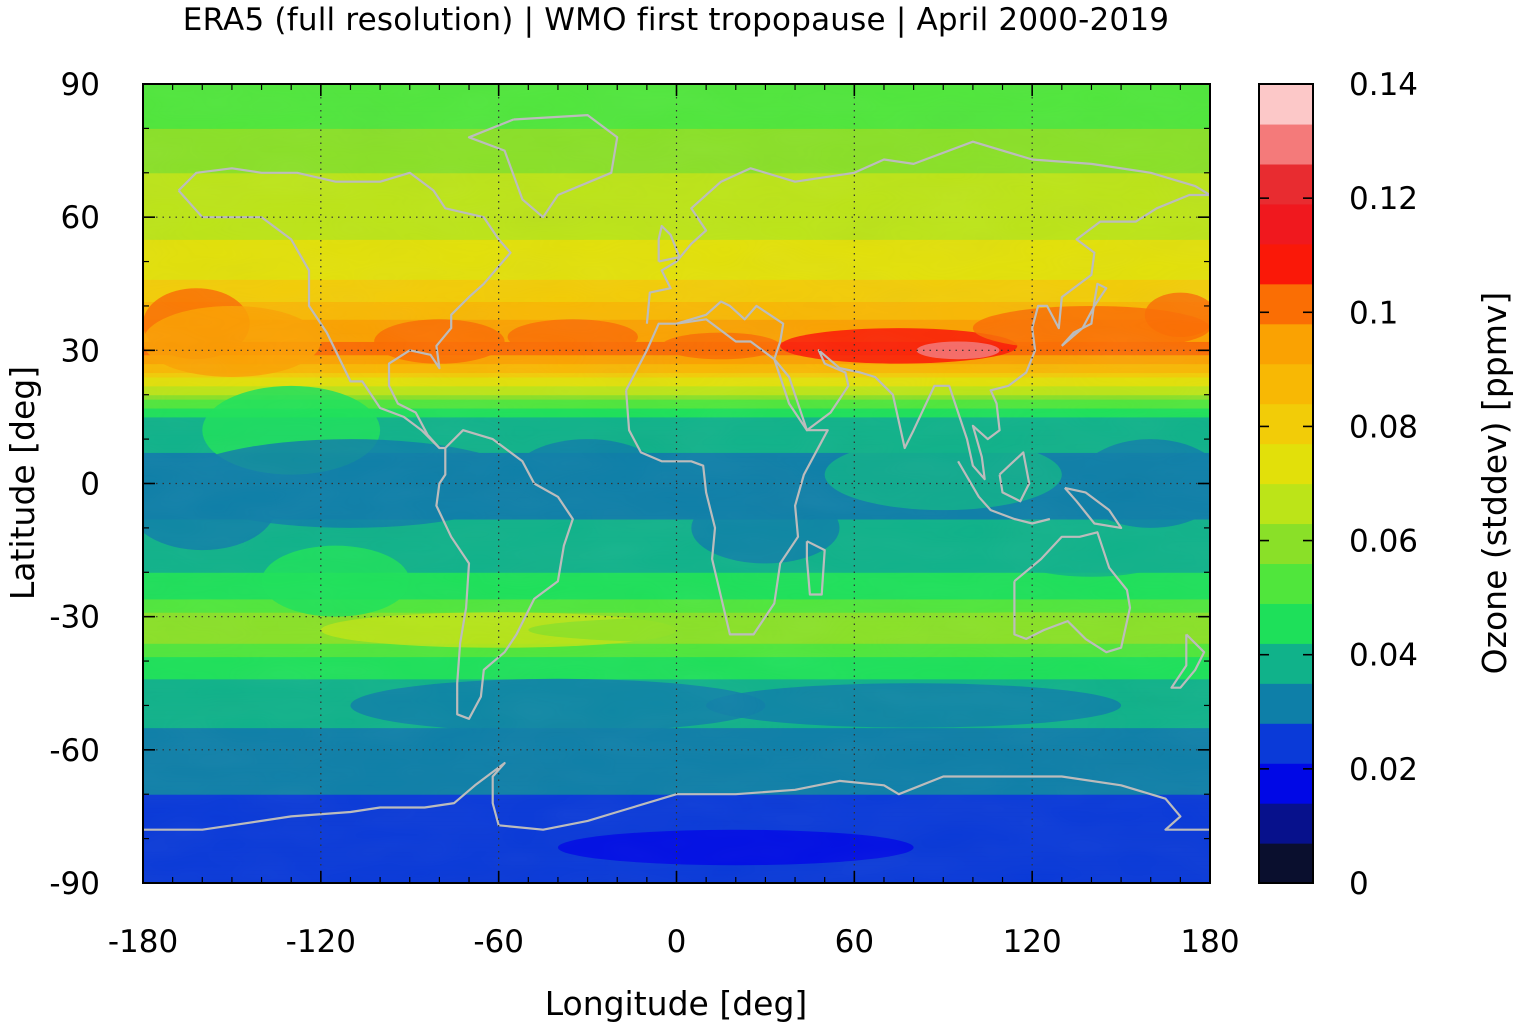 This screenshot has height=1029, width=1519. I want to click on x-tick-label: -120, so click(321, 942).